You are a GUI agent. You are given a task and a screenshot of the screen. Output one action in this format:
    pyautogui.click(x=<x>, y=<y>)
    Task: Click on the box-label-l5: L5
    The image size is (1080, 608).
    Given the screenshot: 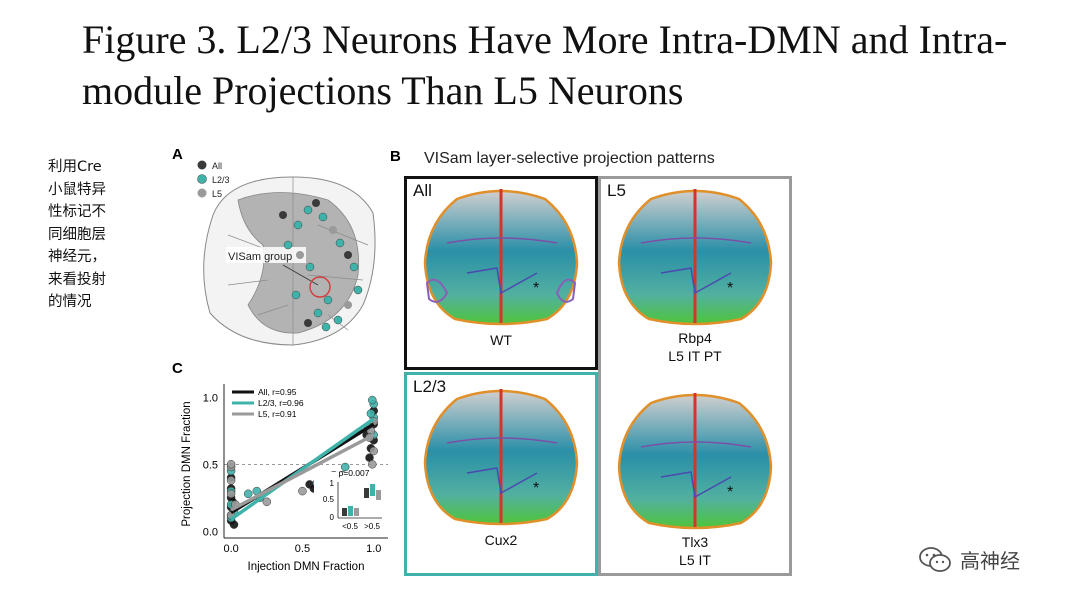 What is the action you would take?
    pyautogui.click(x=616, y=190)
    